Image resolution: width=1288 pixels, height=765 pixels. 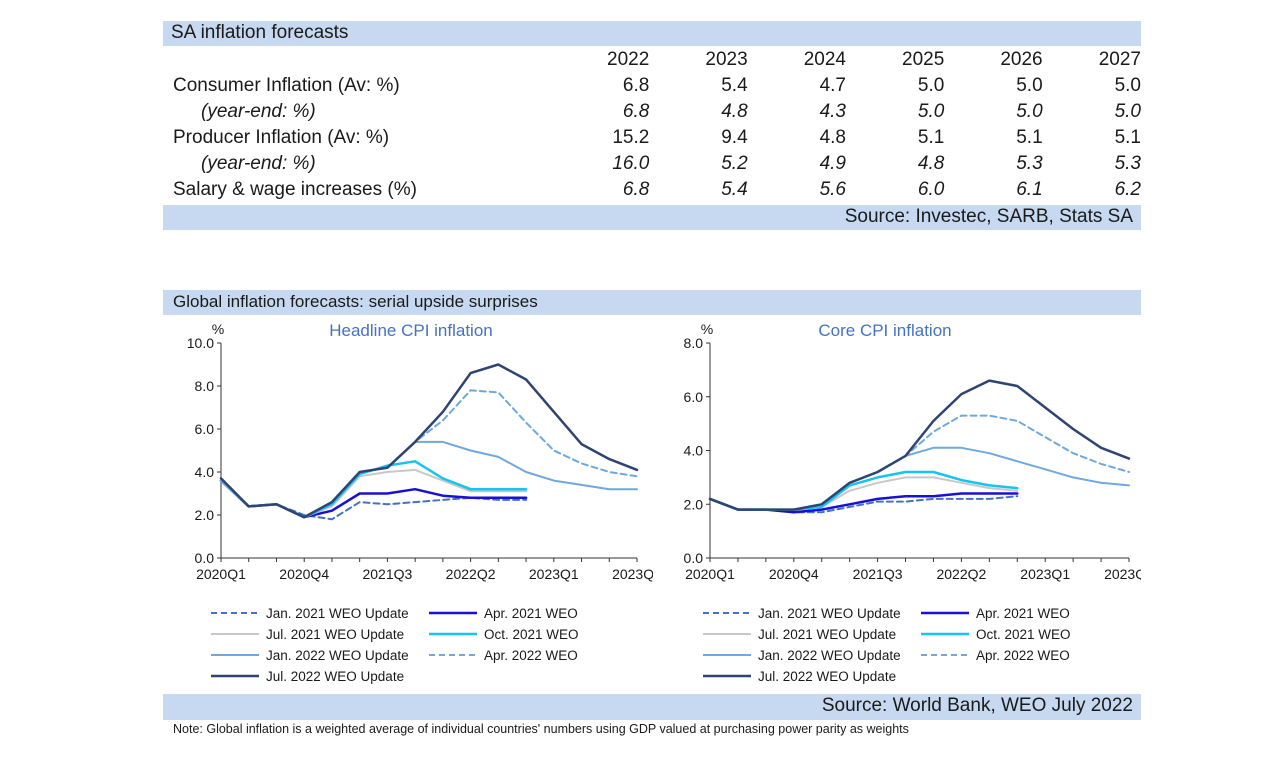 I want to click on table-cell: 4.7, so click(x=832, y=85).